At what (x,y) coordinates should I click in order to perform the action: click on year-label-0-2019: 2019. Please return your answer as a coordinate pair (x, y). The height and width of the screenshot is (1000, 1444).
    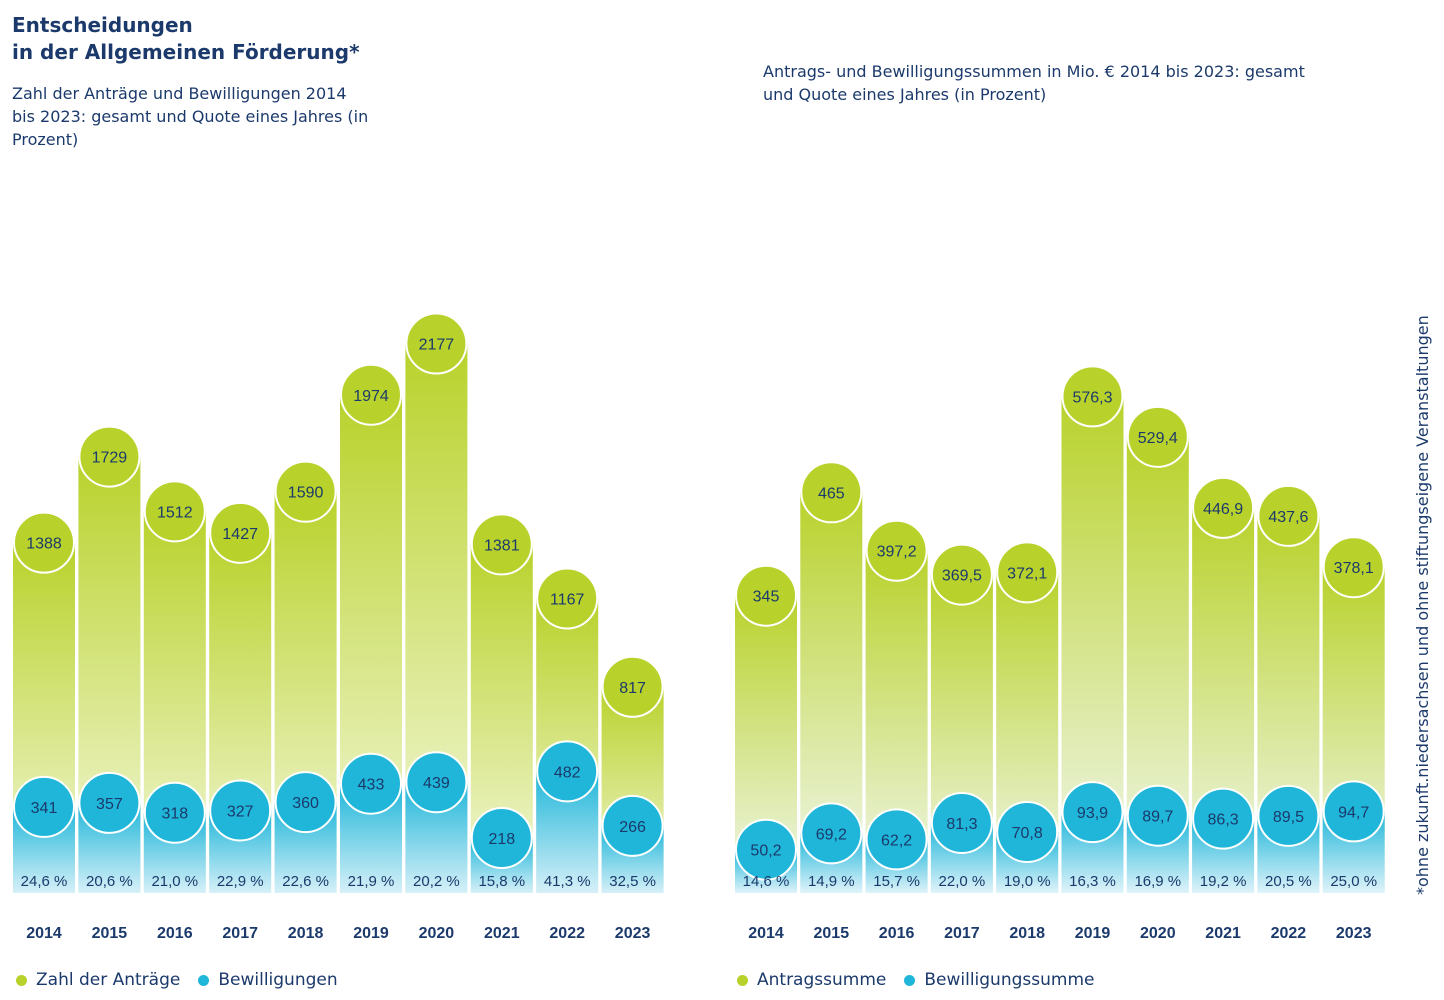
    Looking at the image, I should click on (371, 933).